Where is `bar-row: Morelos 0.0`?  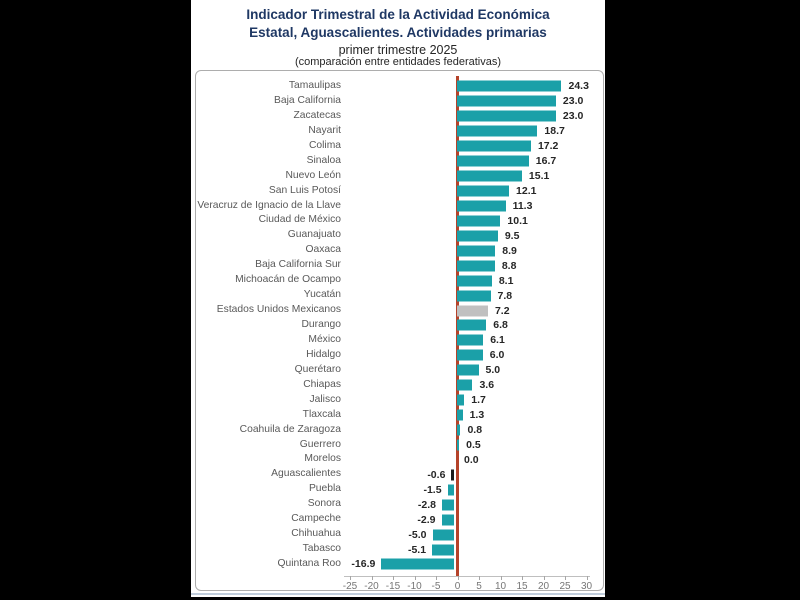 bar-row: Morelos 0.0 is located at coordinates (399, 459).